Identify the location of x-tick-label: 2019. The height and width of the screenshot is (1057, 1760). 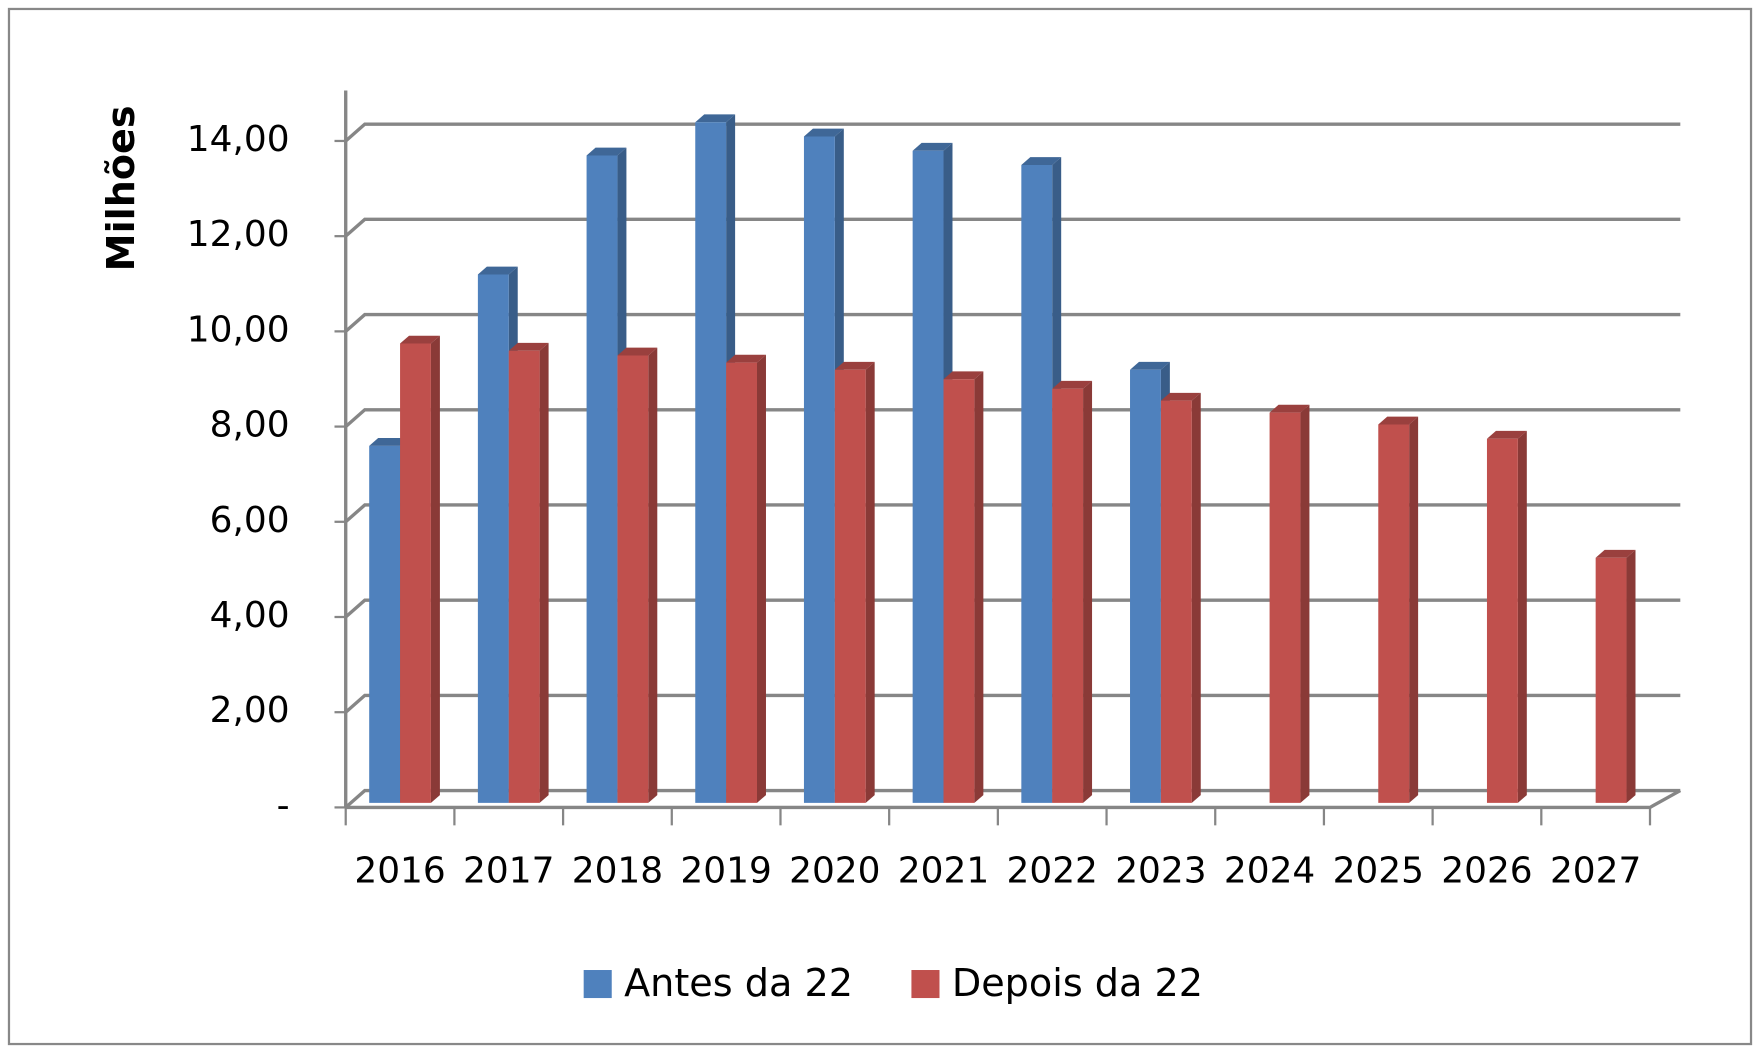
(725, 870).